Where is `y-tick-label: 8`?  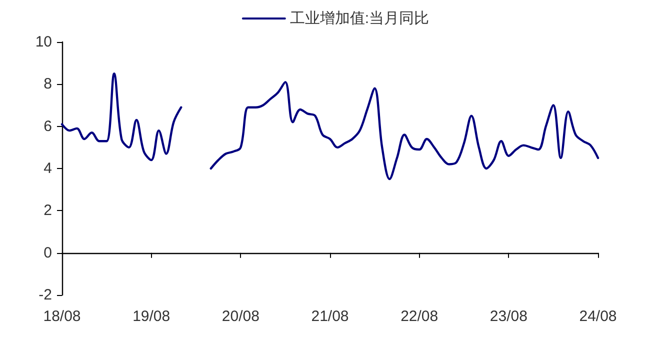 y-tick-label: 8 is located at coordinates (48, 84).